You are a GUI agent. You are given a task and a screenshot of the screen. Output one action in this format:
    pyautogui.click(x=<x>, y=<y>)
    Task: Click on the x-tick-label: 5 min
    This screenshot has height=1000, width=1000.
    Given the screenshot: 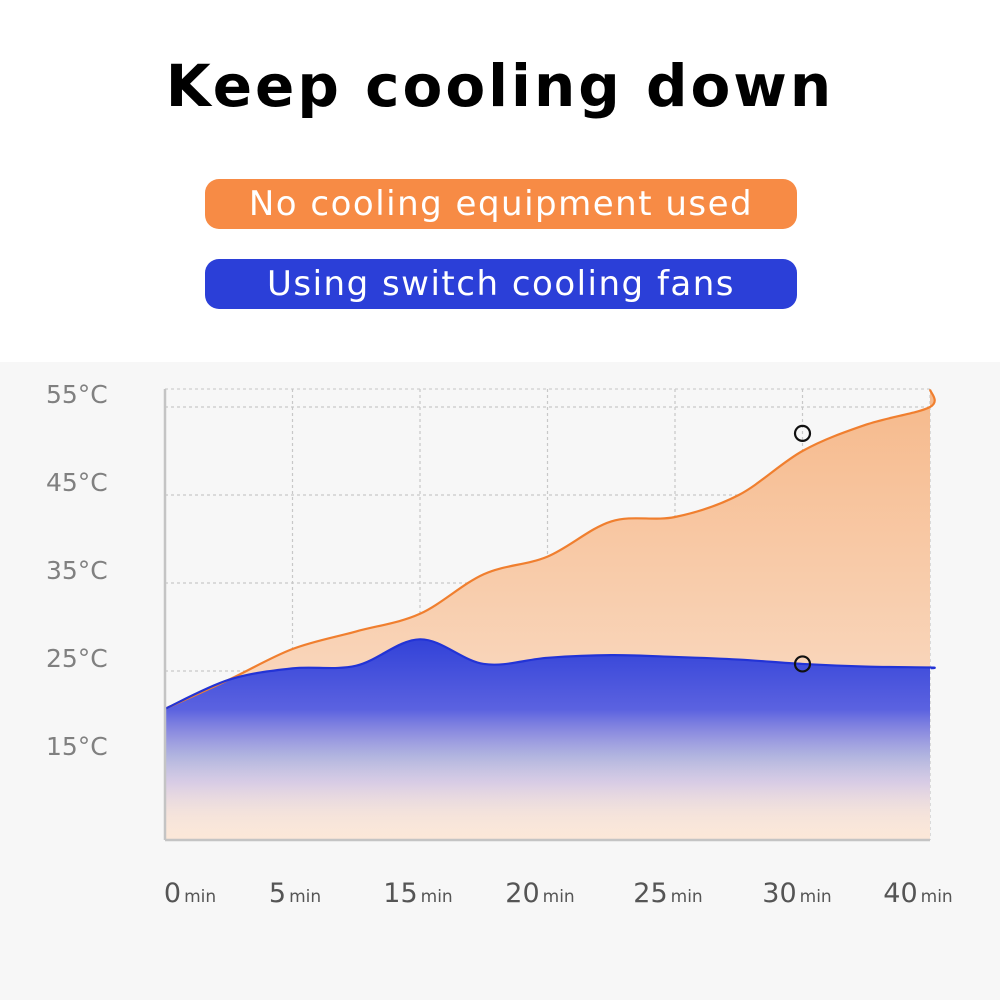 What is the action you would take?
    pyautogui.click(x=295, y=893)
    